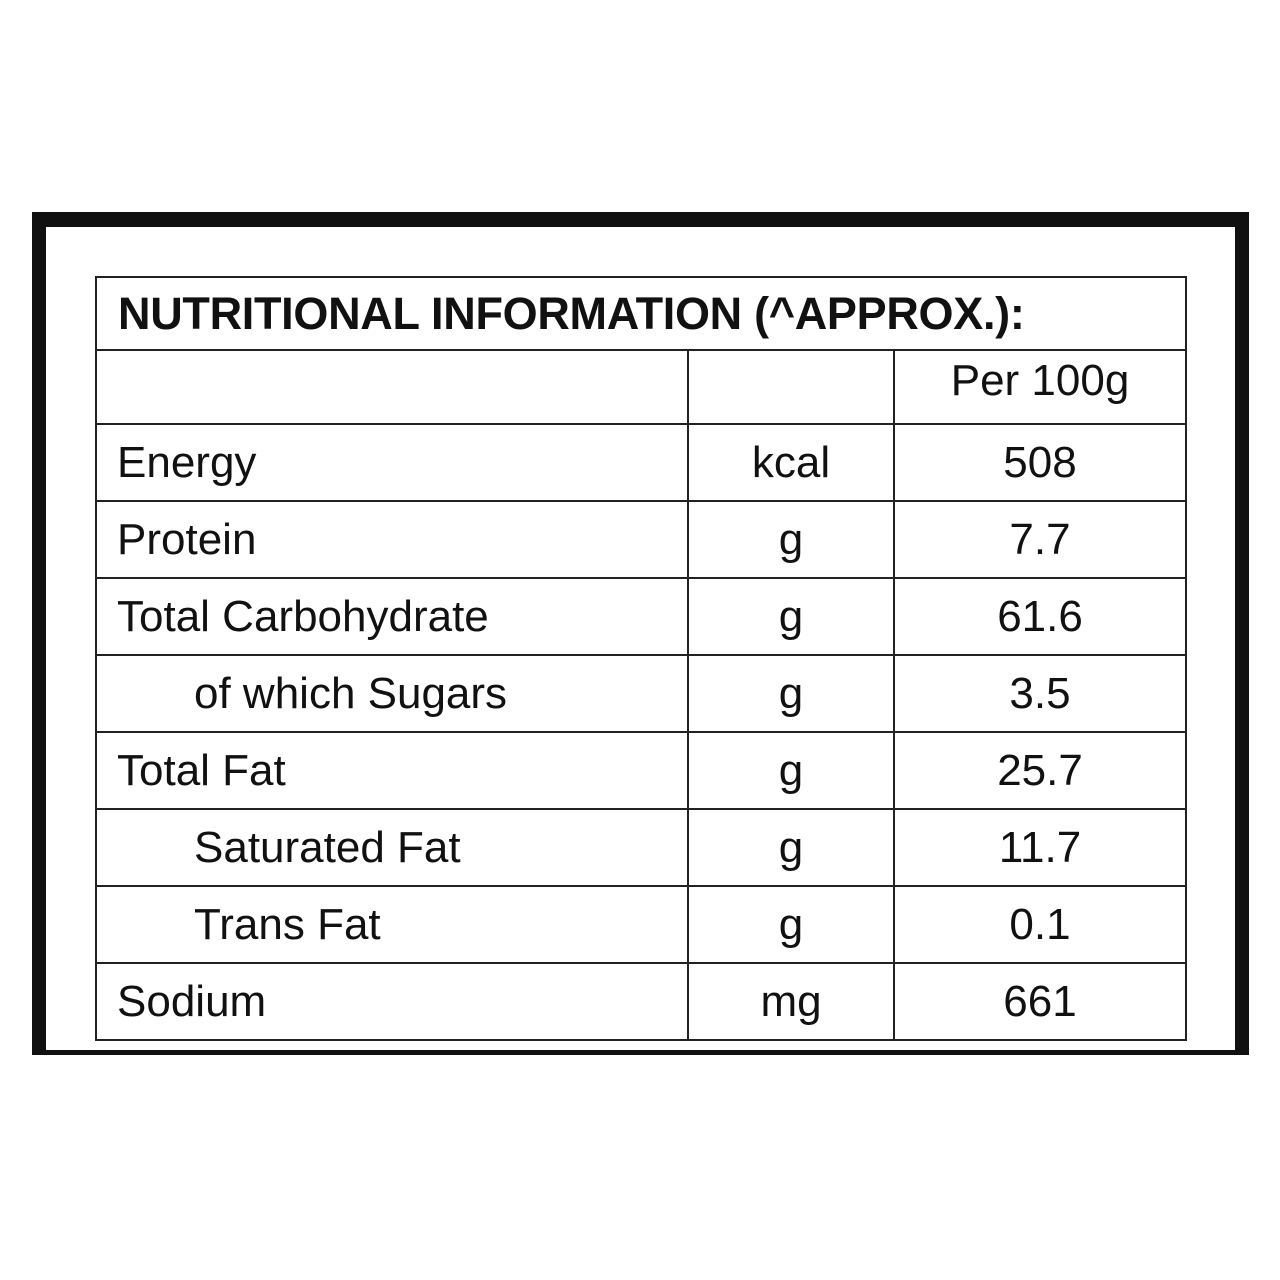  Describe the element at coordinates (1040, 1001) in the screenshot. I see `amount: 661` at that location.